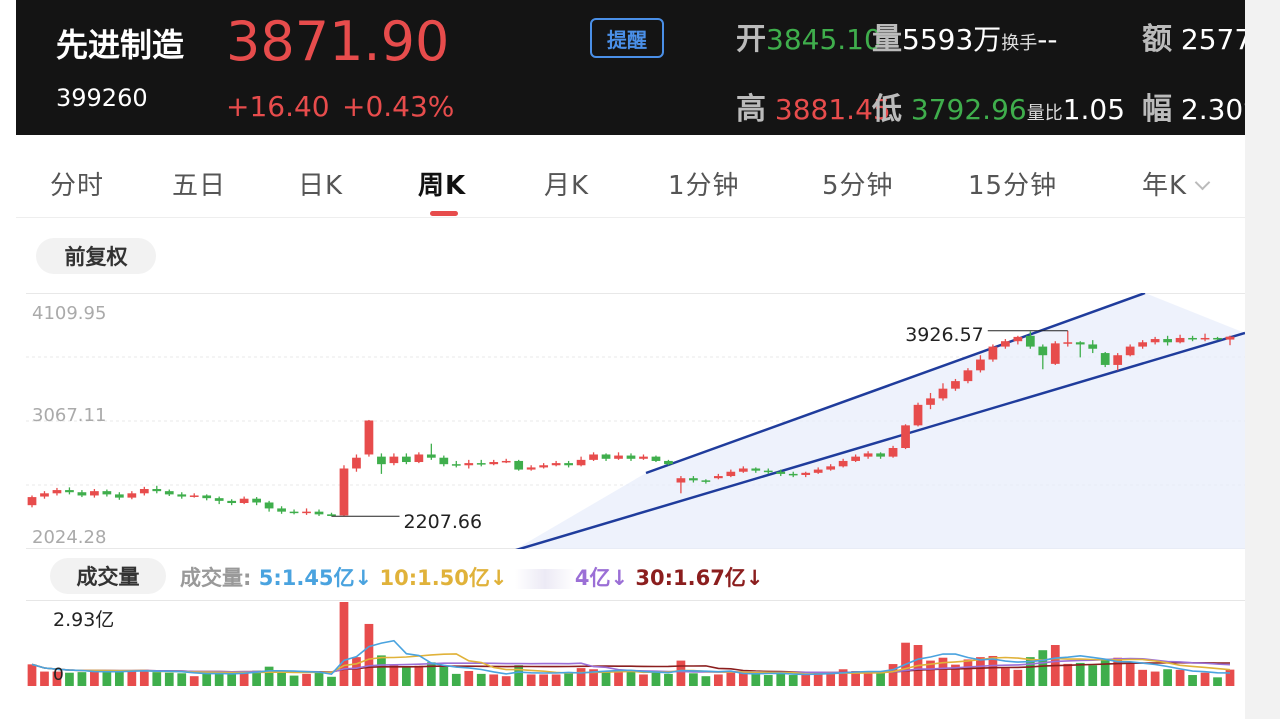 The width and height of the screenshot is (1280, 719). Describe the element at coordinates (321, 186) in the screenshot. I see `tab-daily-k: 日K` at that location.